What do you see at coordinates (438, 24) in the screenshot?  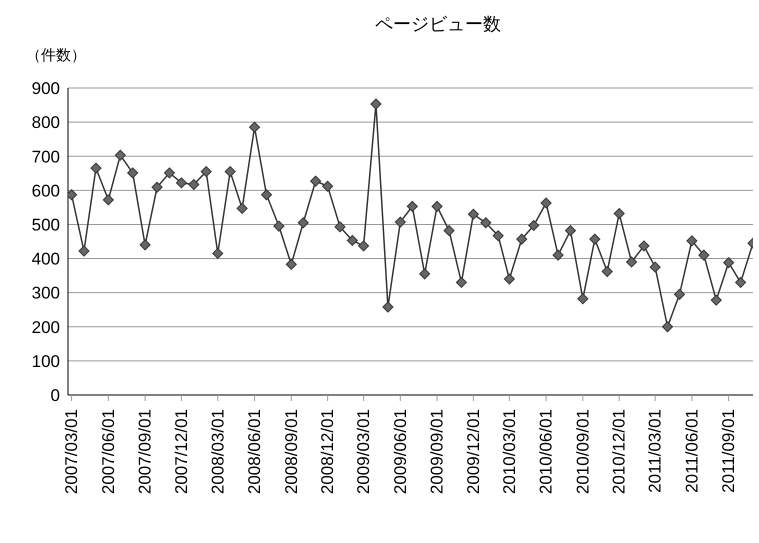 I see `chart-title: ページビュー数` at bounding box center [438, 24].